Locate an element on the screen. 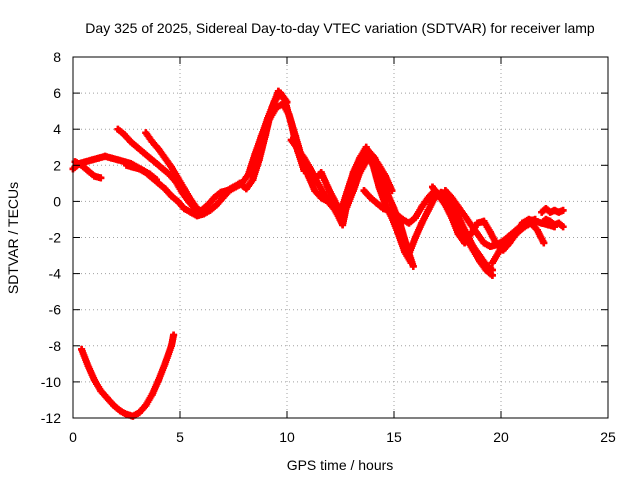 The image size is (640, 480). x-tick-label: 15 is located at coordinates (394, 437).